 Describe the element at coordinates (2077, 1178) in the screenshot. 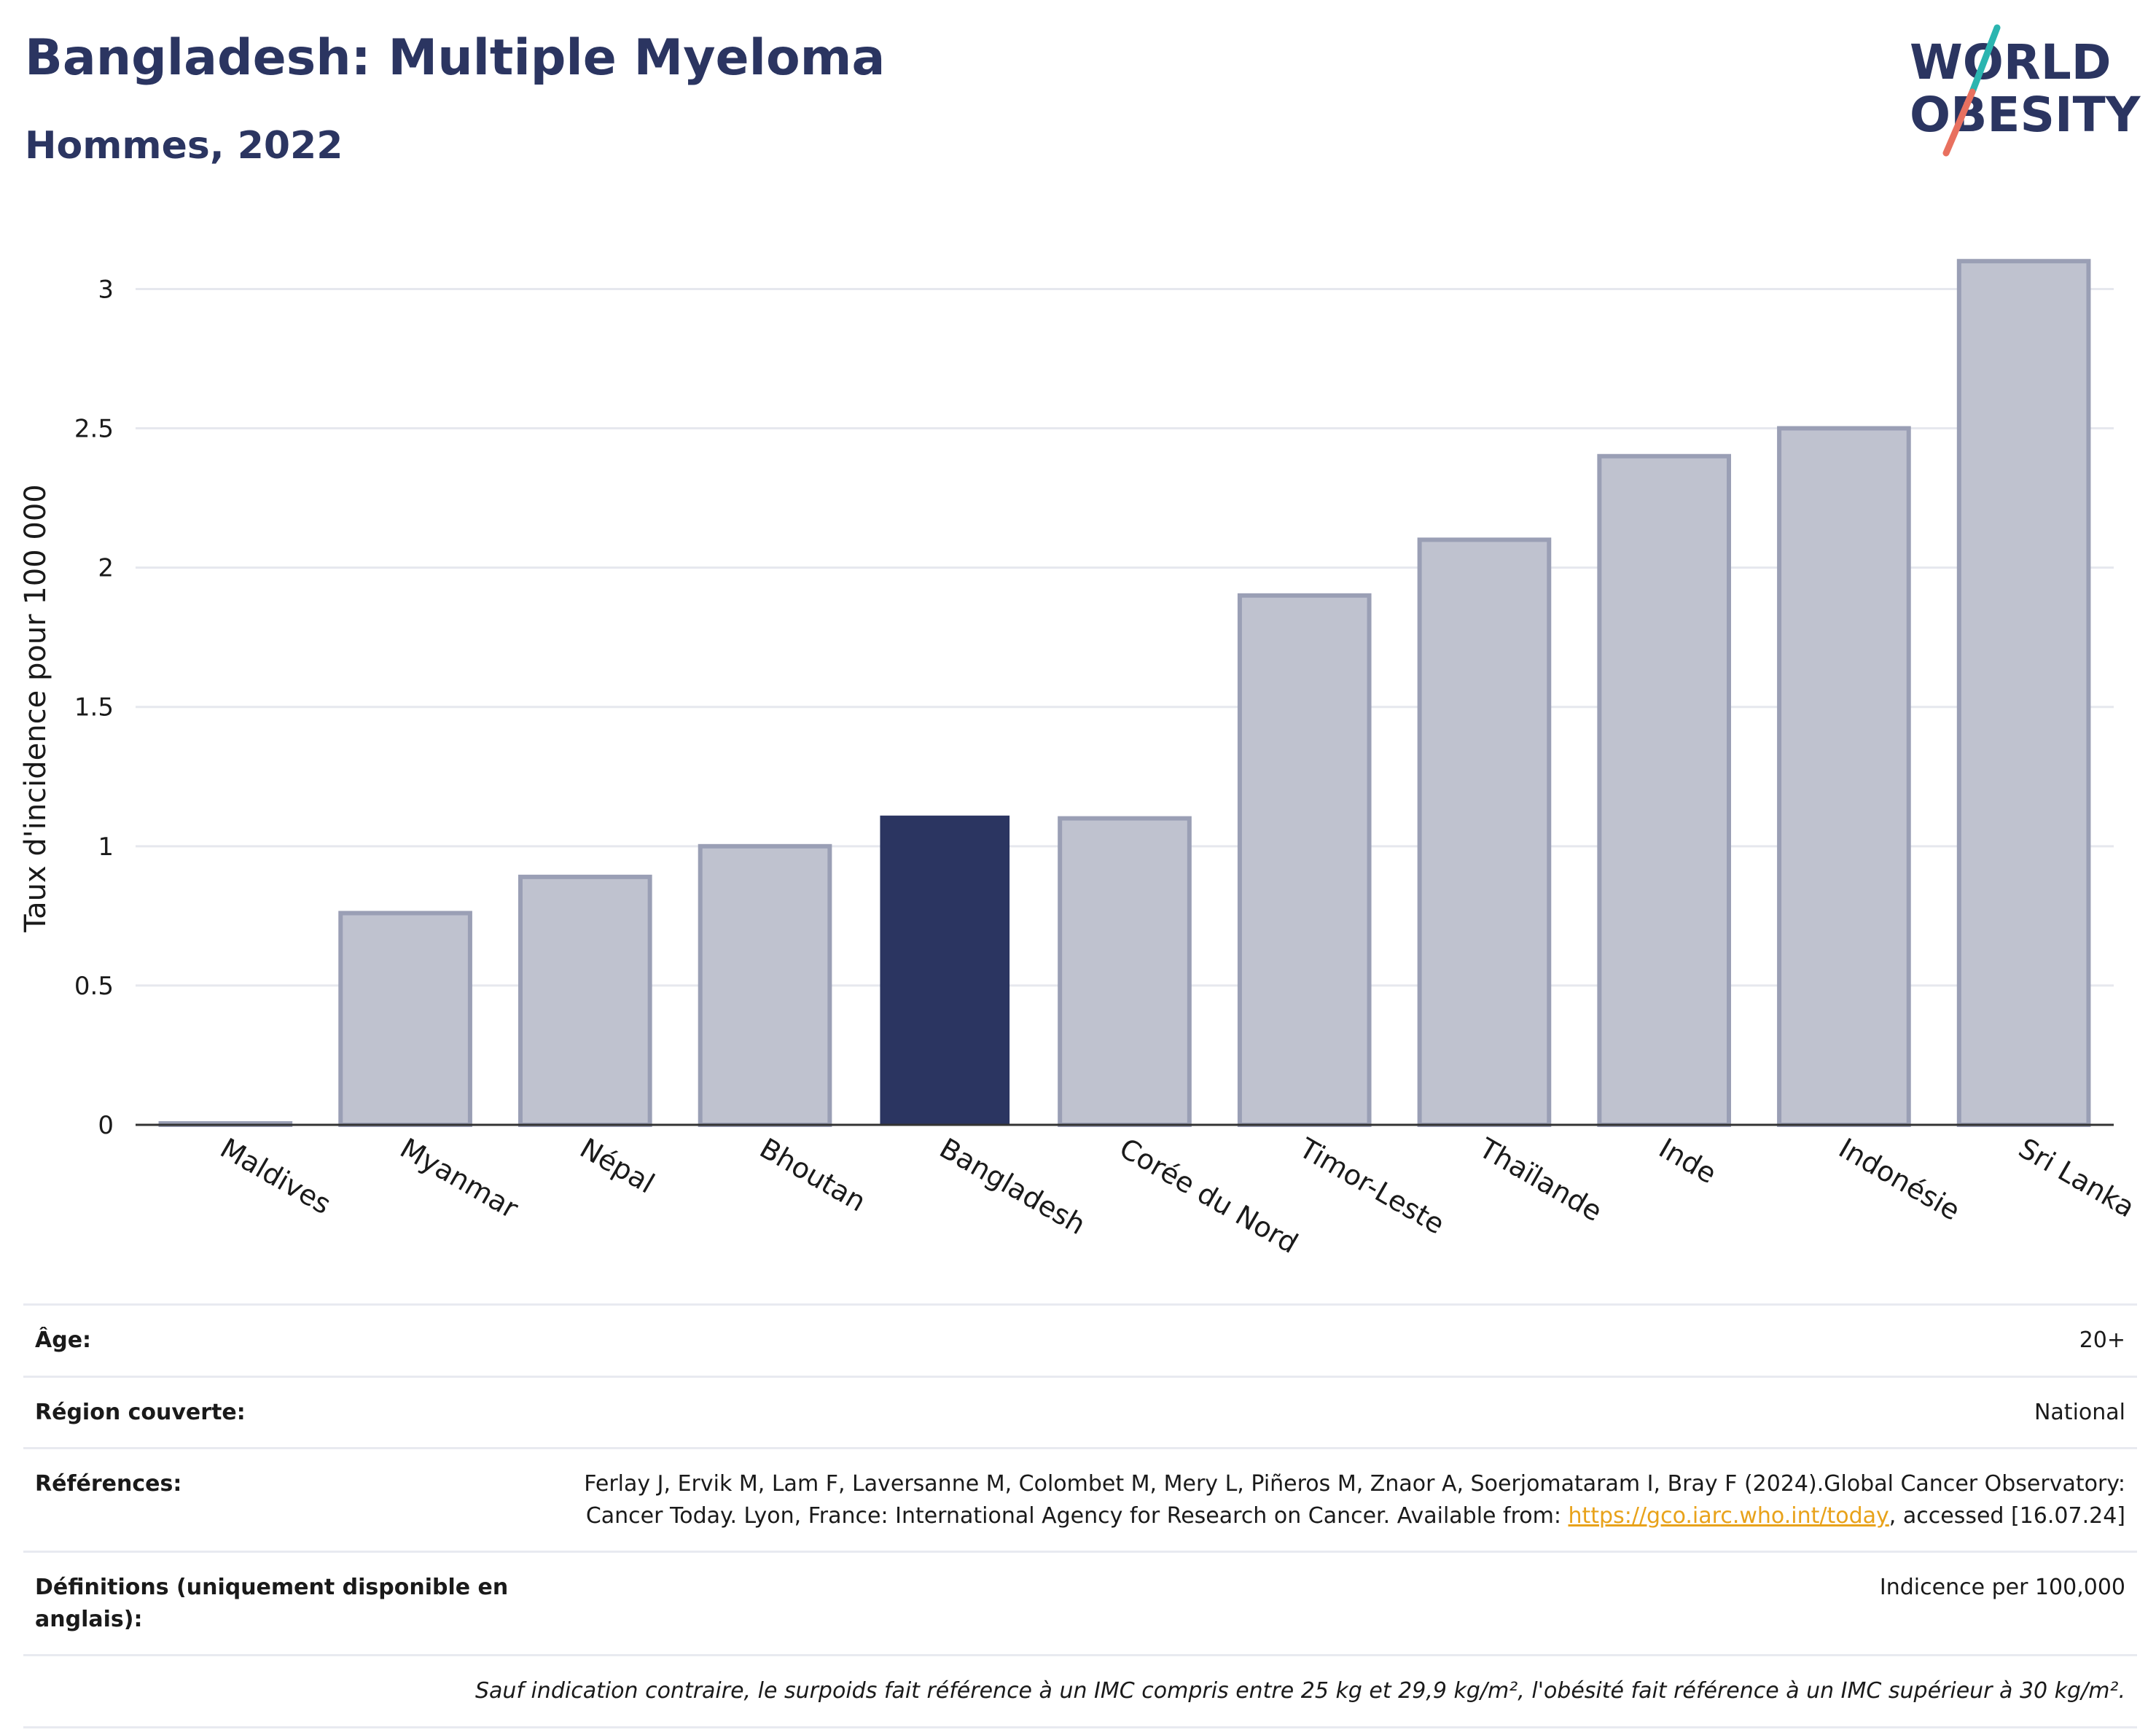

I see `x-tick-label: Sri Lanka` at that location.